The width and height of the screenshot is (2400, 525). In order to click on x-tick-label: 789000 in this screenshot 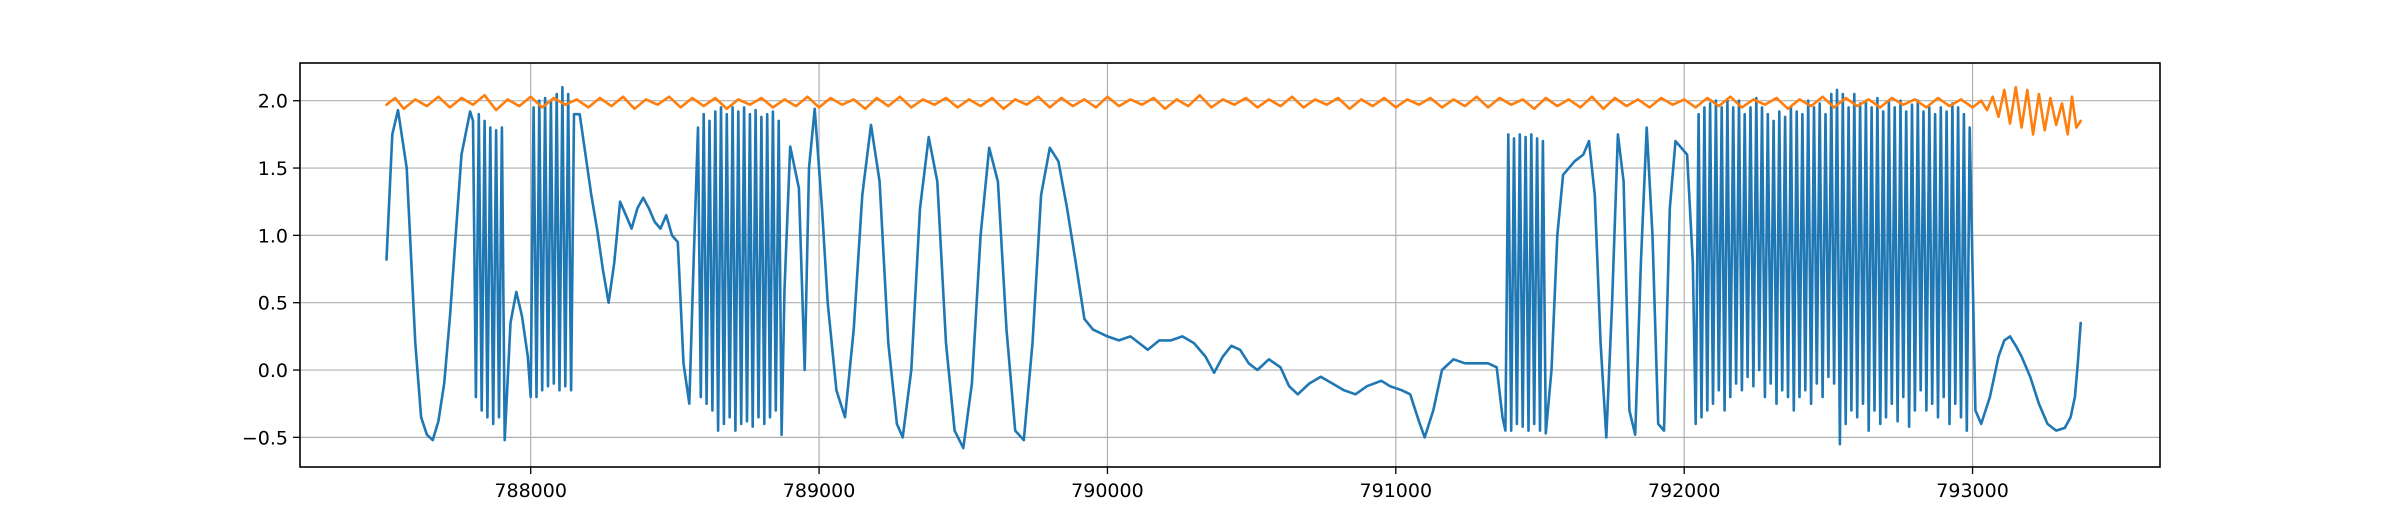, I will do `click(819, 491)`.